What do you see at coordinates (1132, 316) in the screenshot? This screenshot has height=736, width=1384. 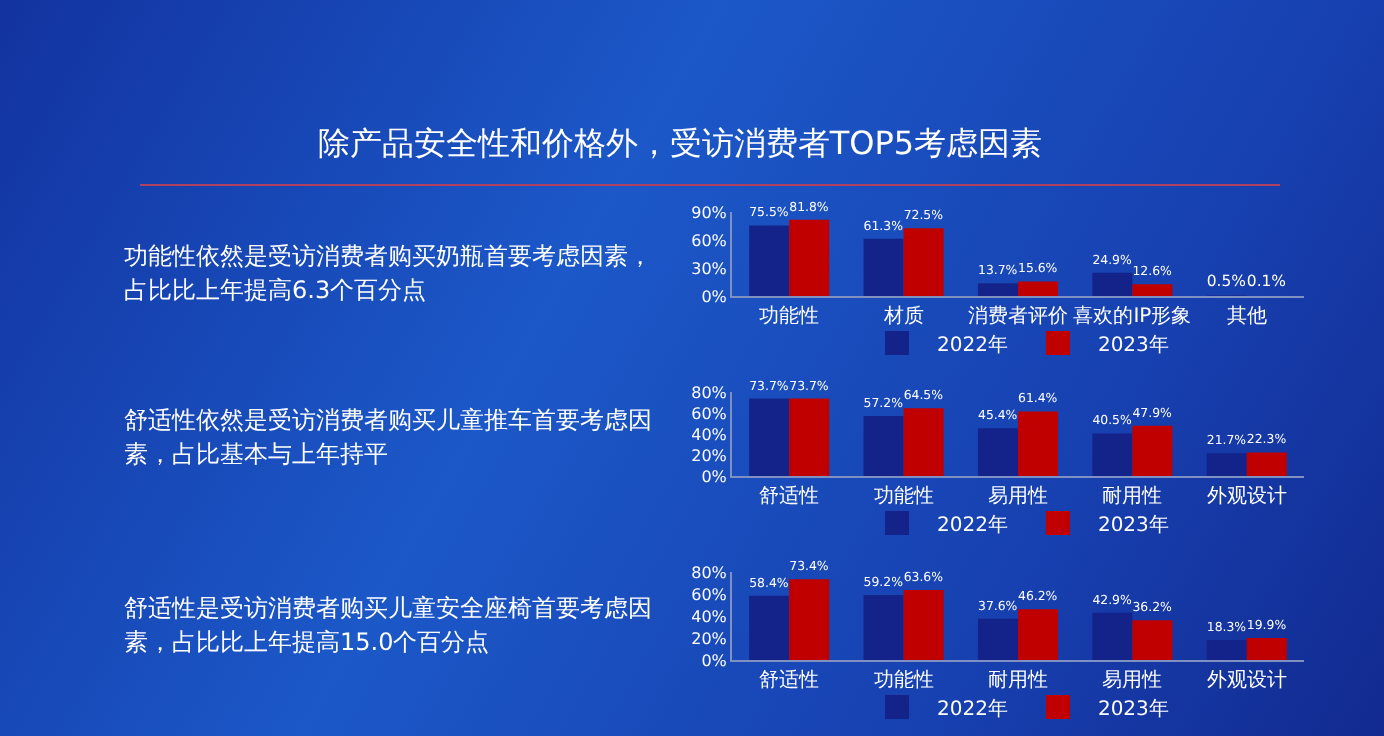 I see `x-tick-label: 喜欢的IP形象` at bounding box center [1132, 316].